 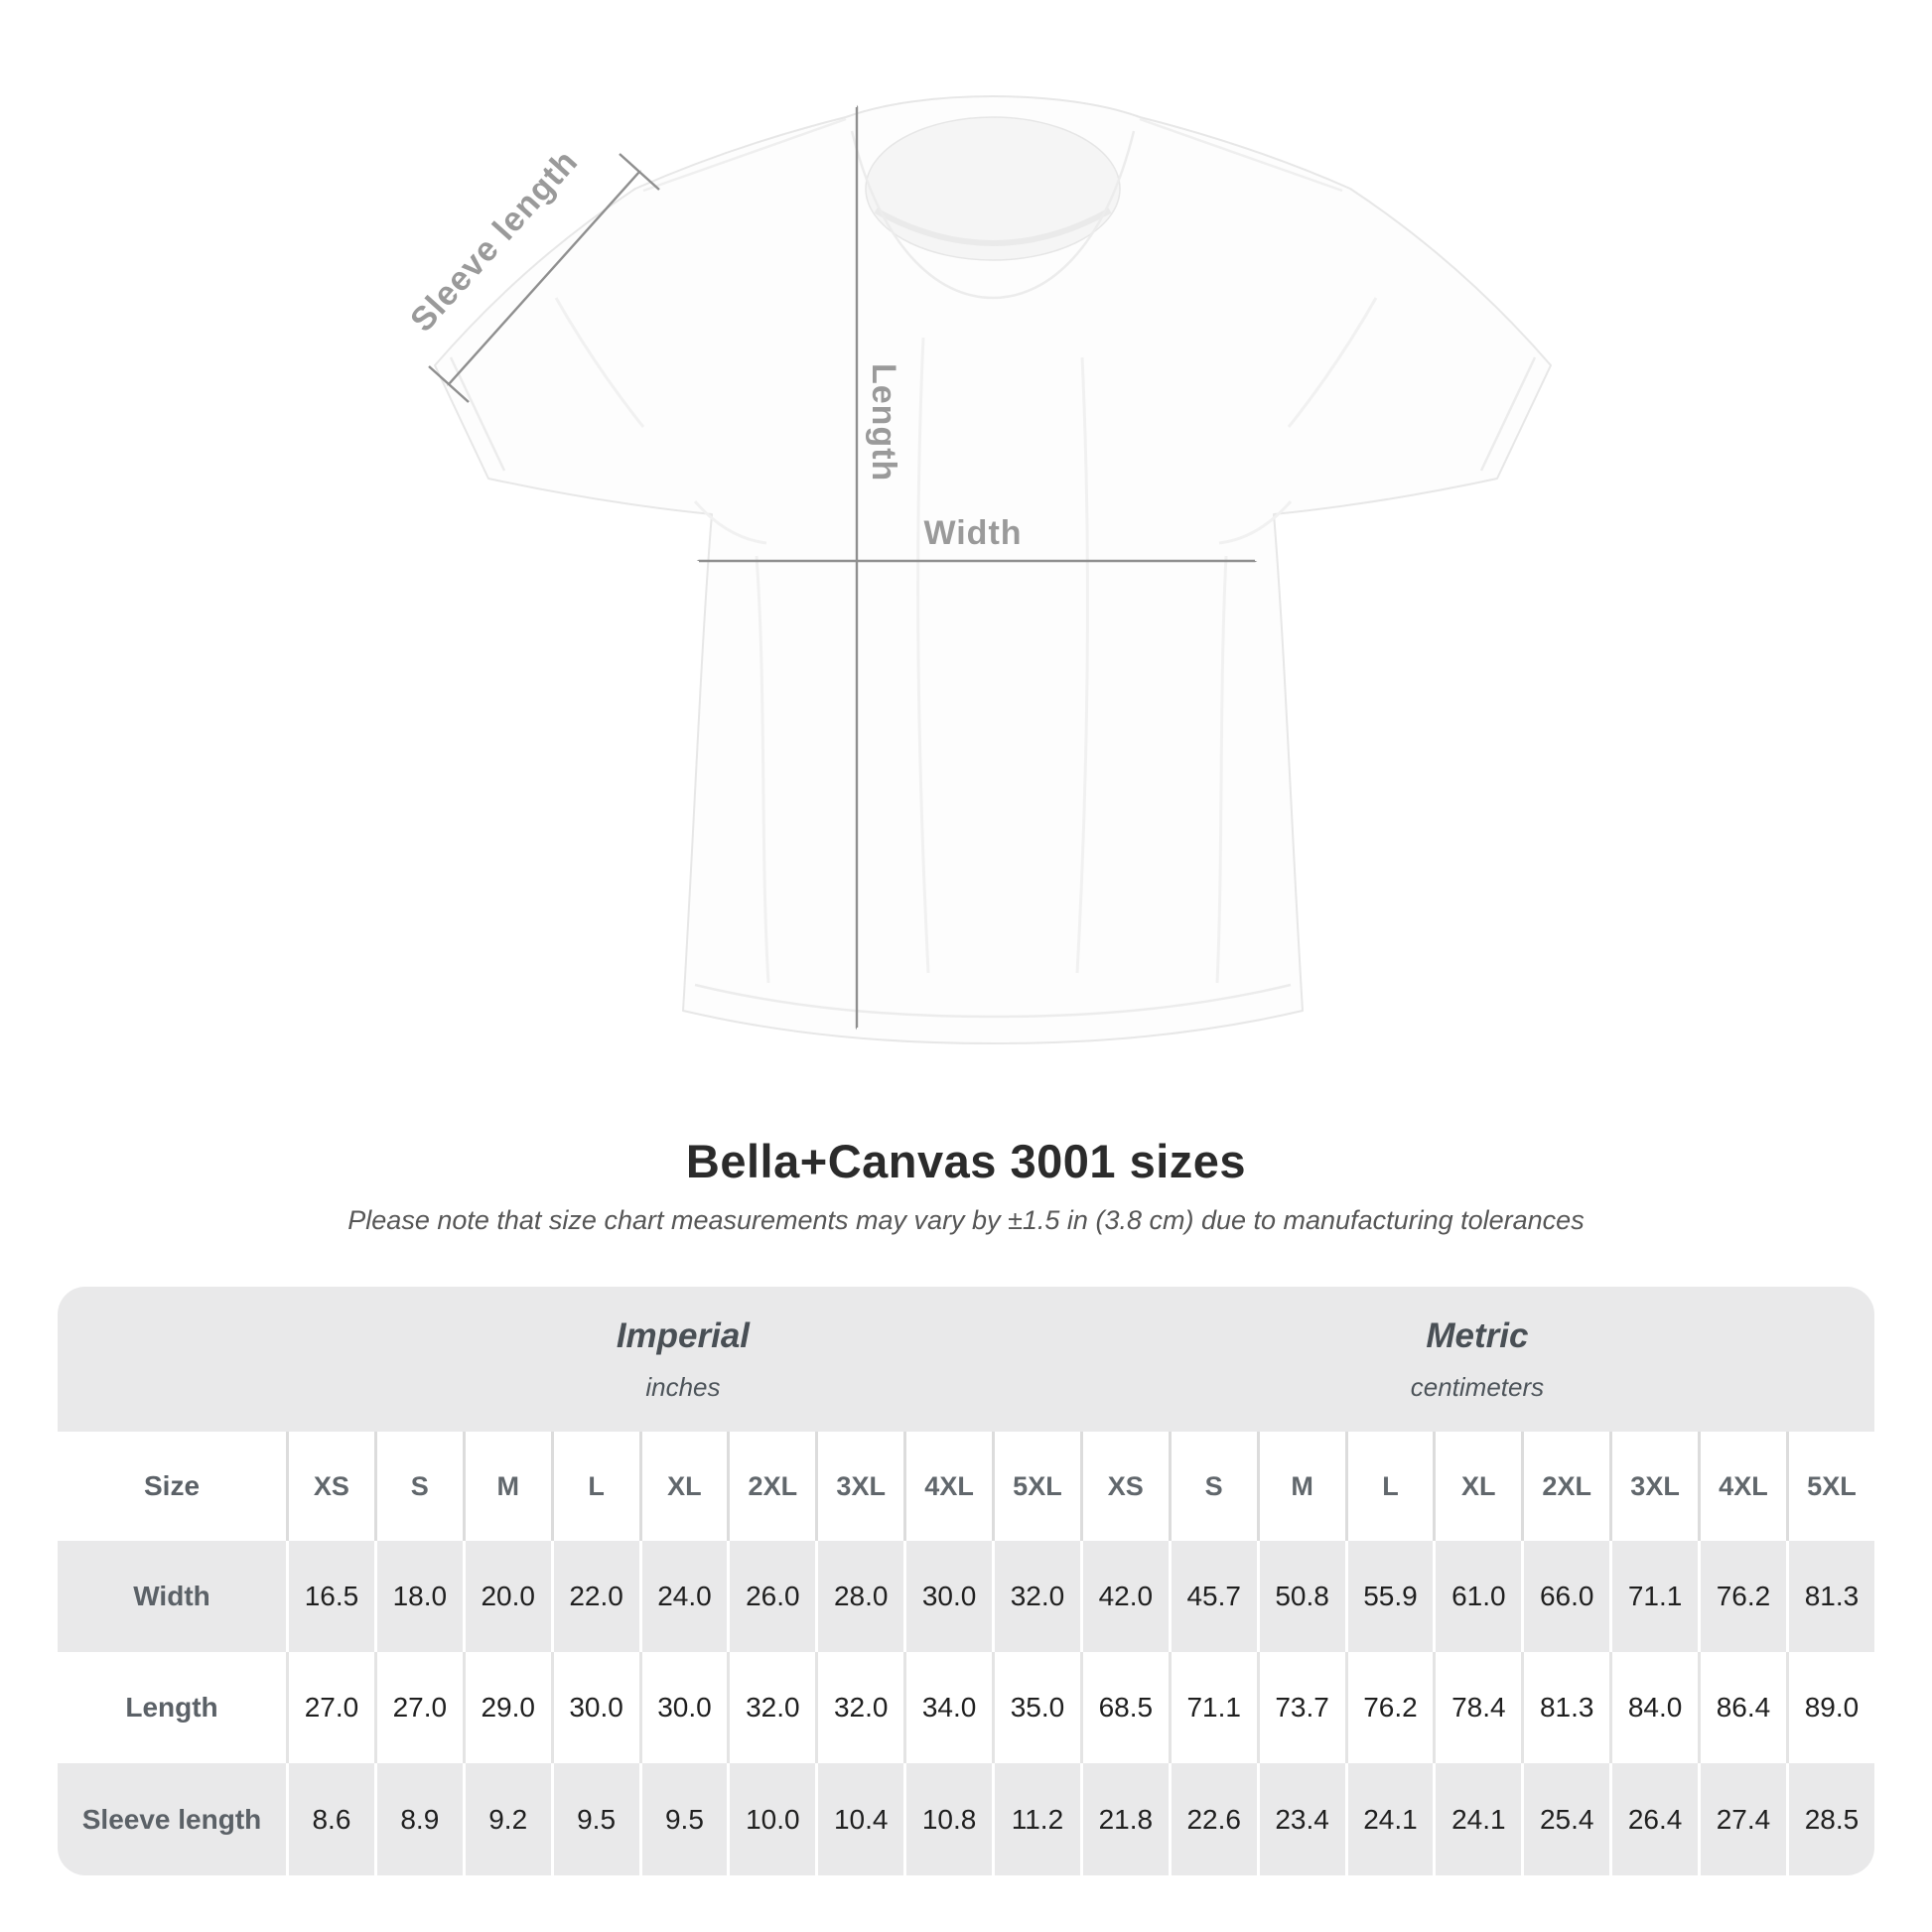 I want to click on page-title: Bella+Canvas 3001 sizes, so click(x=966, y=1161).